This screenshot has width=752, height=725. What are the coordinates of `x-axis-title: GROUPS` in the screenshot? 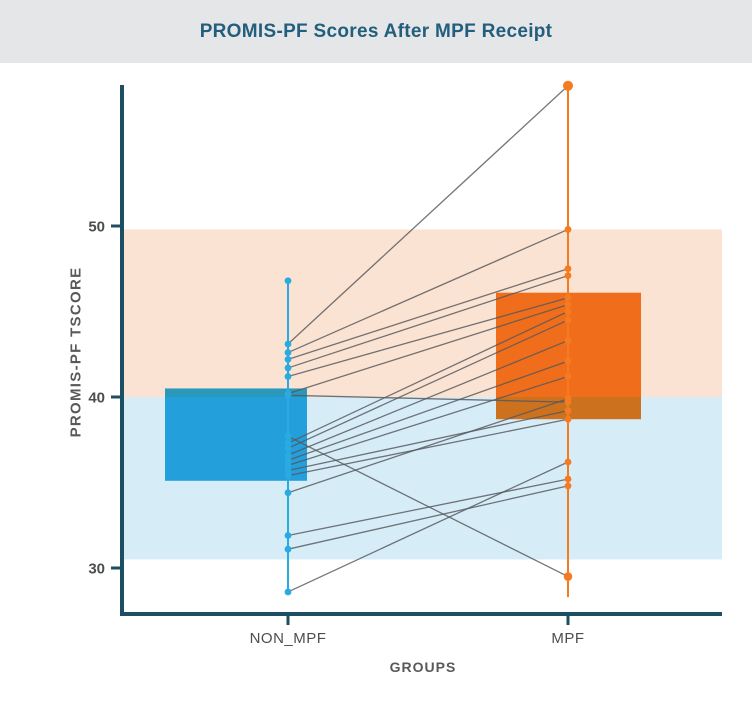 It's located at (423, 667).